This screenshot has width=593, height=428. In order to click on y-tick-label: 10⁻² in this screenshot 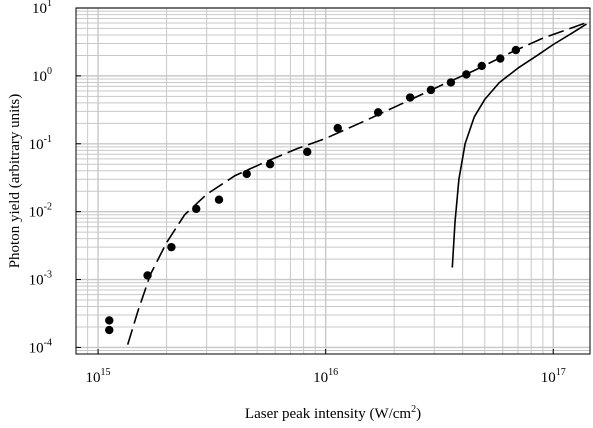, I will do `click(40, 211)`.